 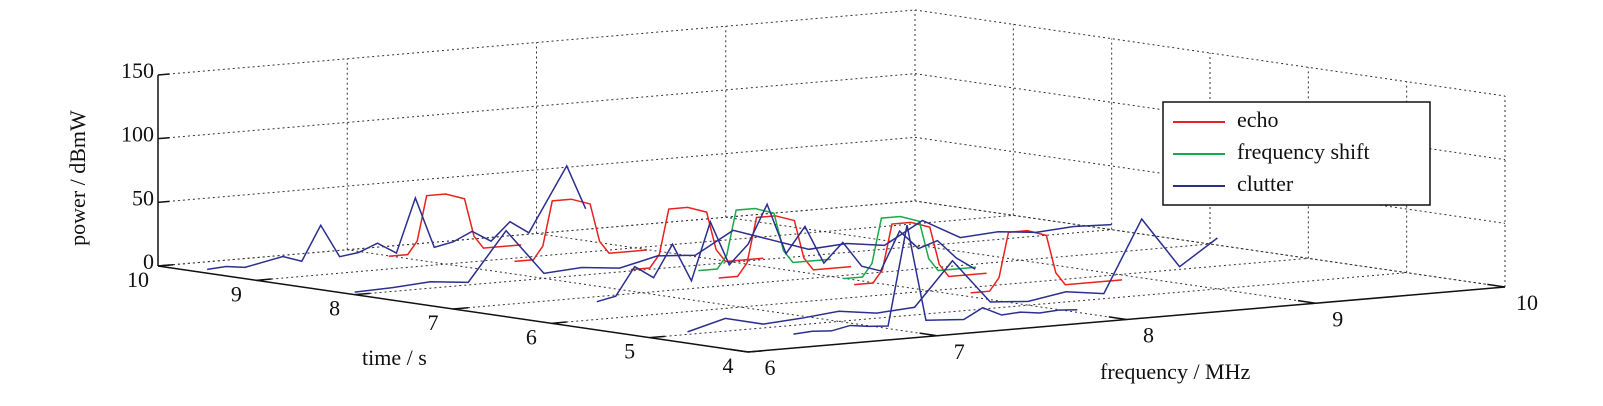 What do you see at coordinates (433, 322) in the screenshot?
I see `y-tick-label: 7` at bounding box center [433, 322].